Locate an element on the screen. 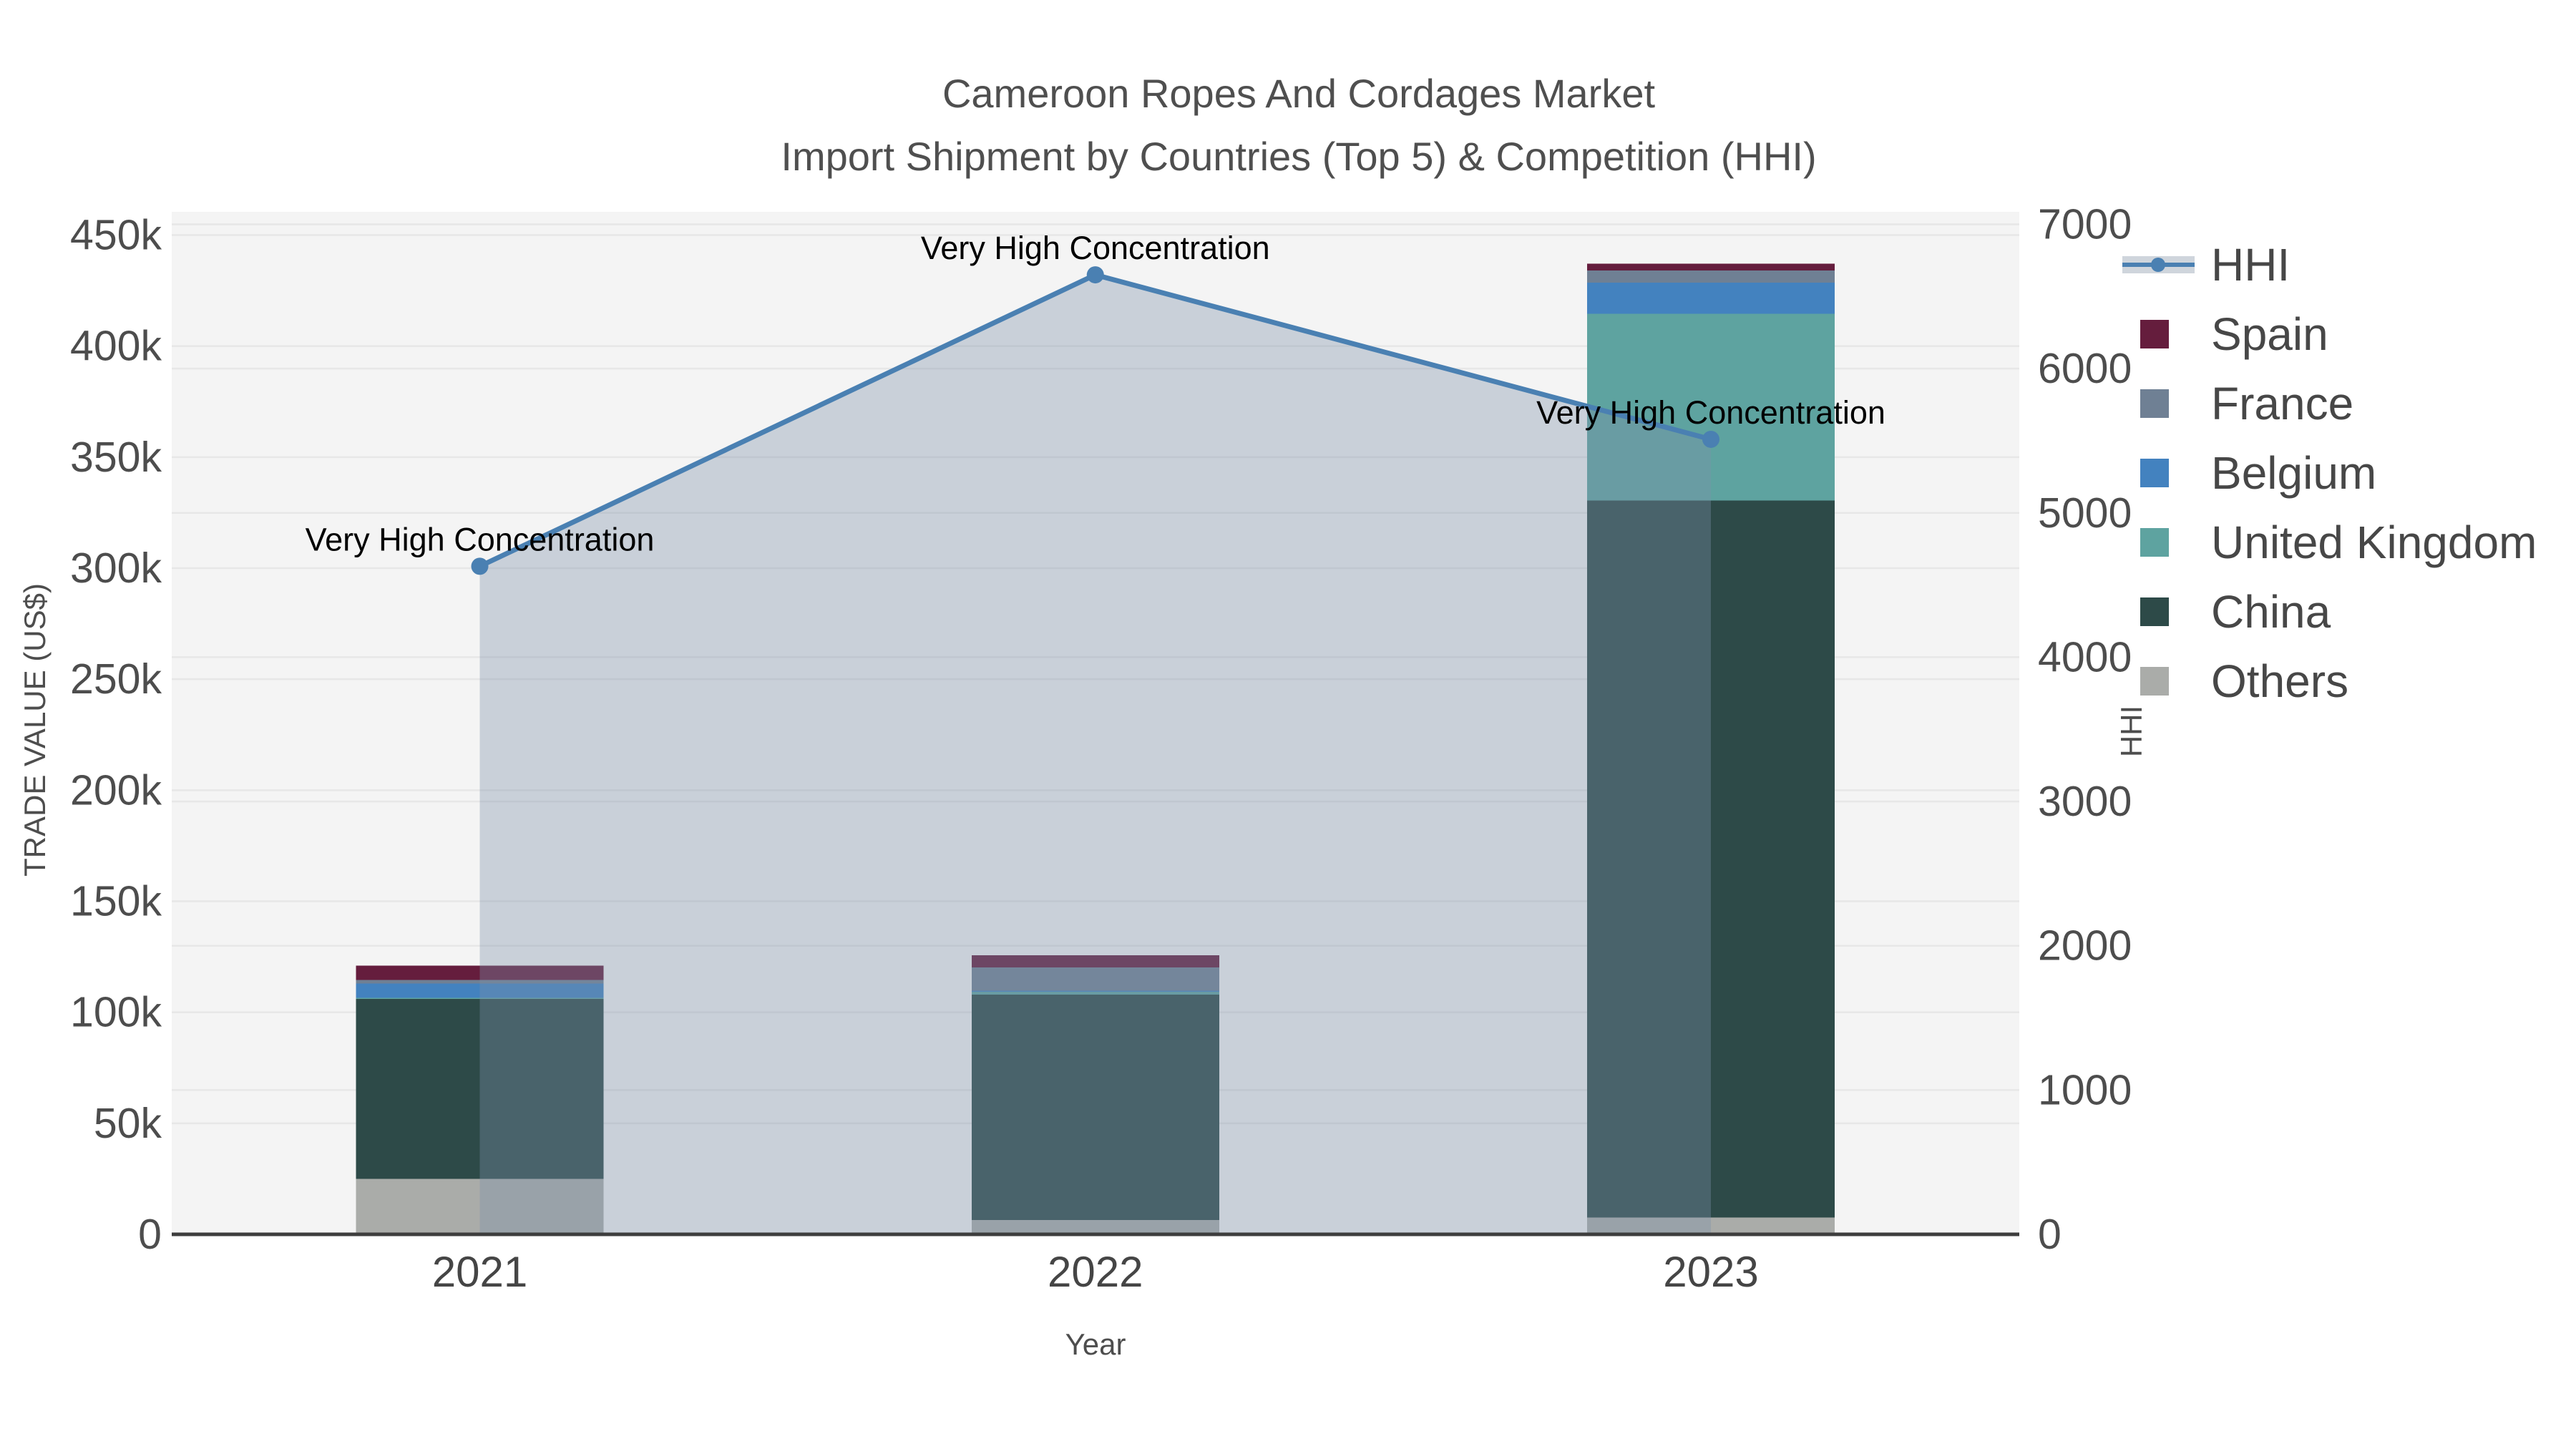 This screenshot has height=1449, width=2576. bar-segment-china-2023 is located at coordinates (1711, 859).